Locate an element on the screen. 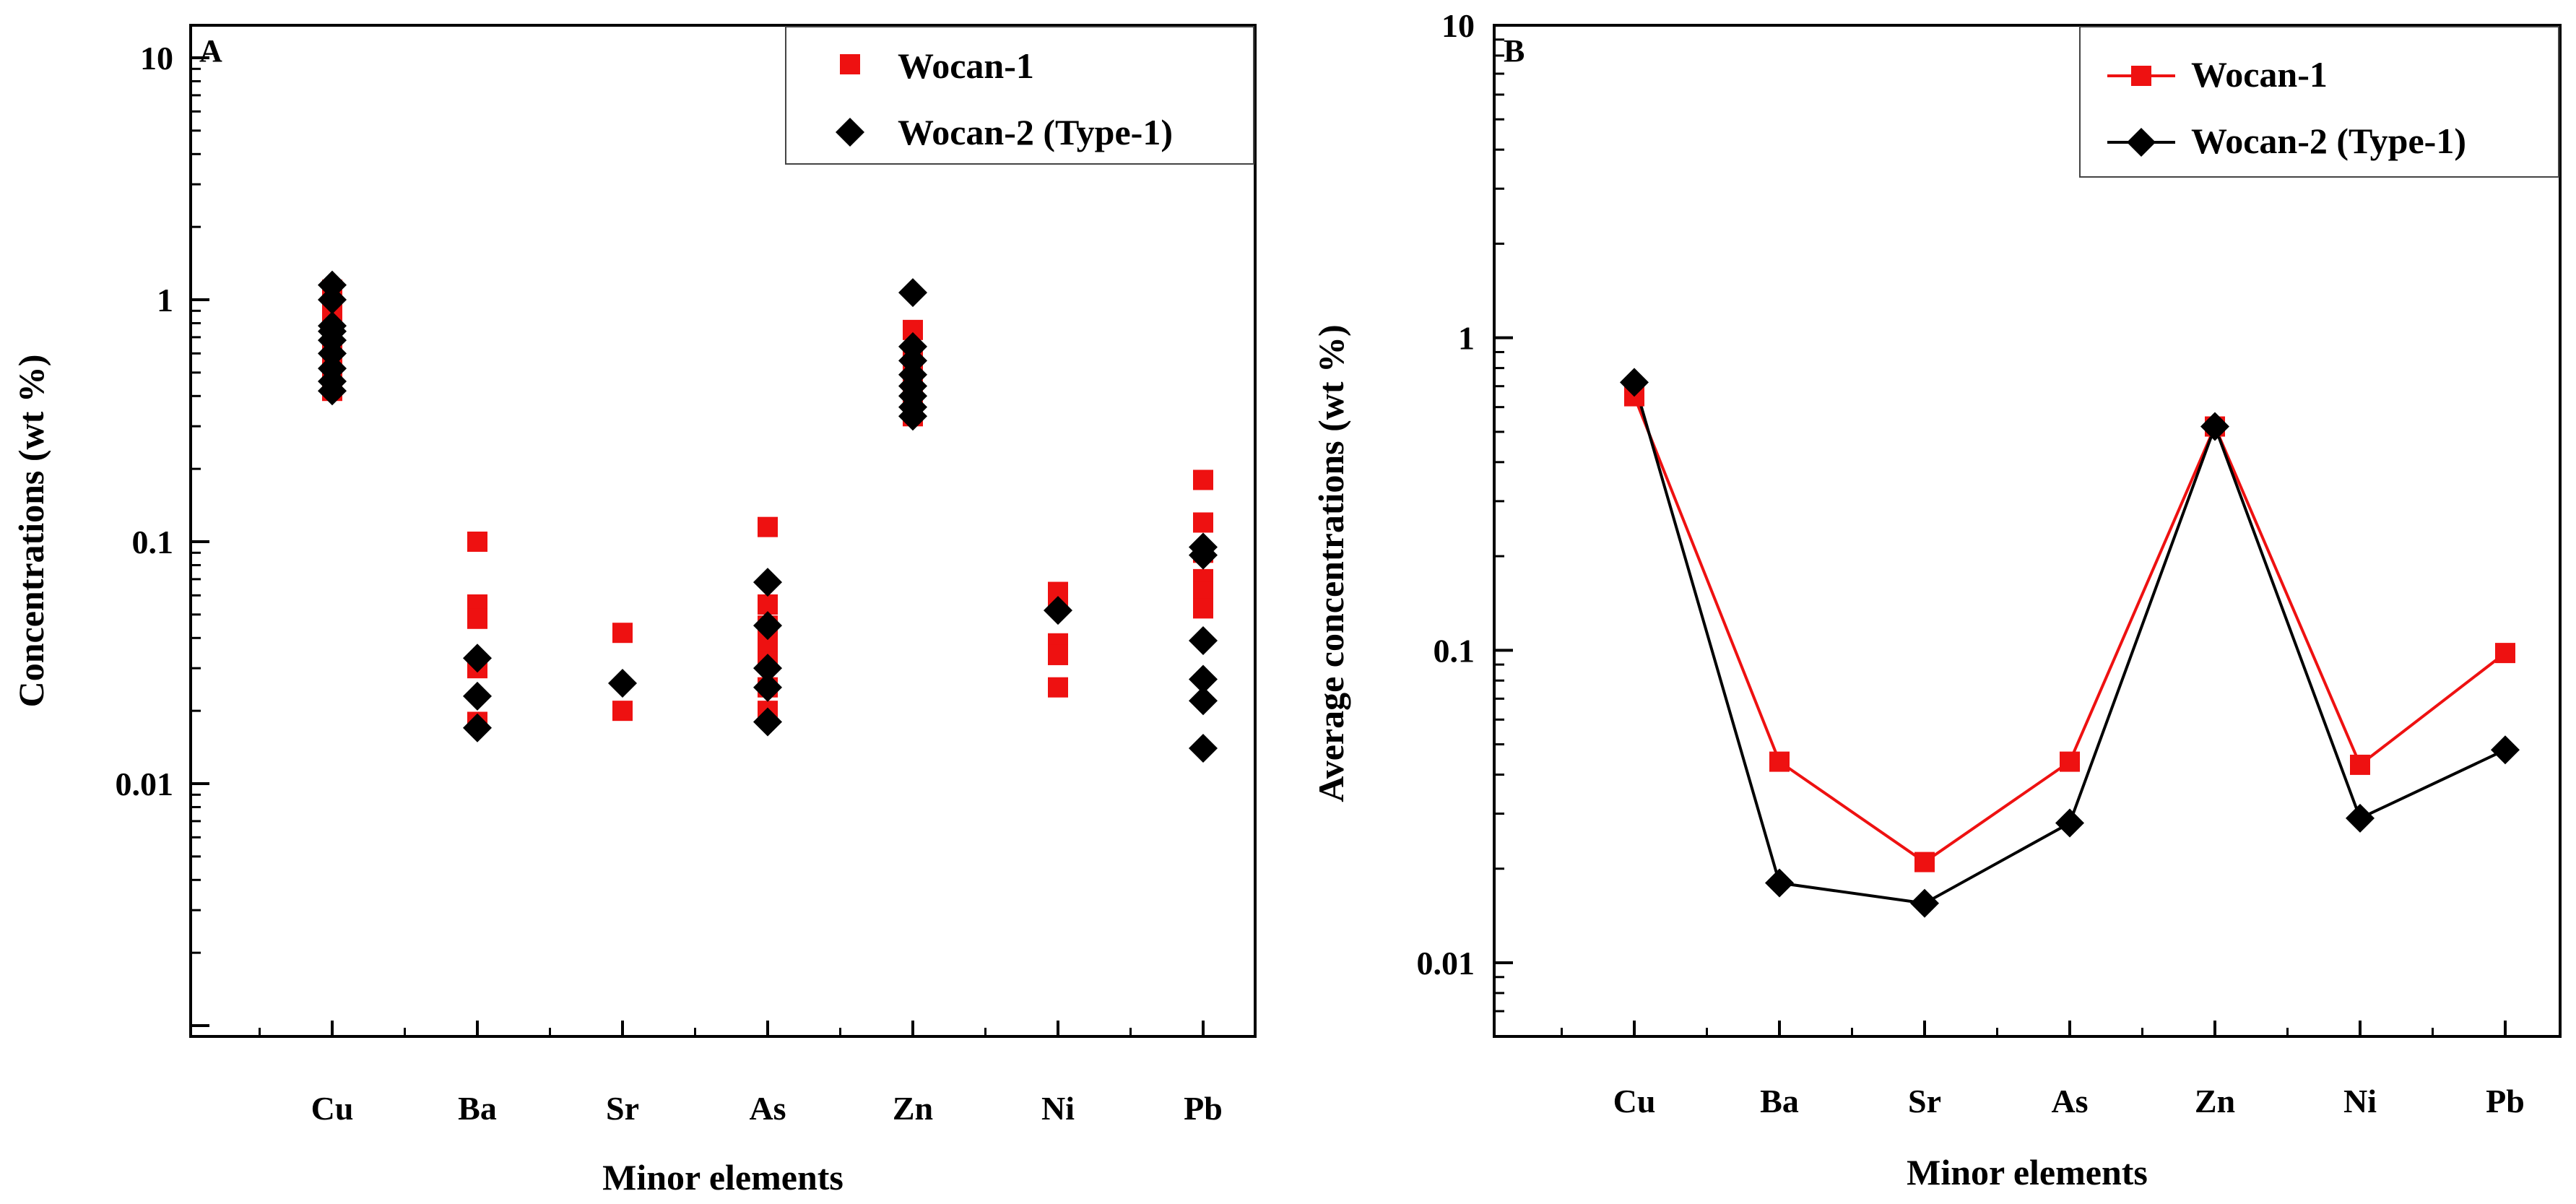  panel-a-x-axis: Cu Ba Sr As Zn Ni Pb is located at coordinates (741, 1074).